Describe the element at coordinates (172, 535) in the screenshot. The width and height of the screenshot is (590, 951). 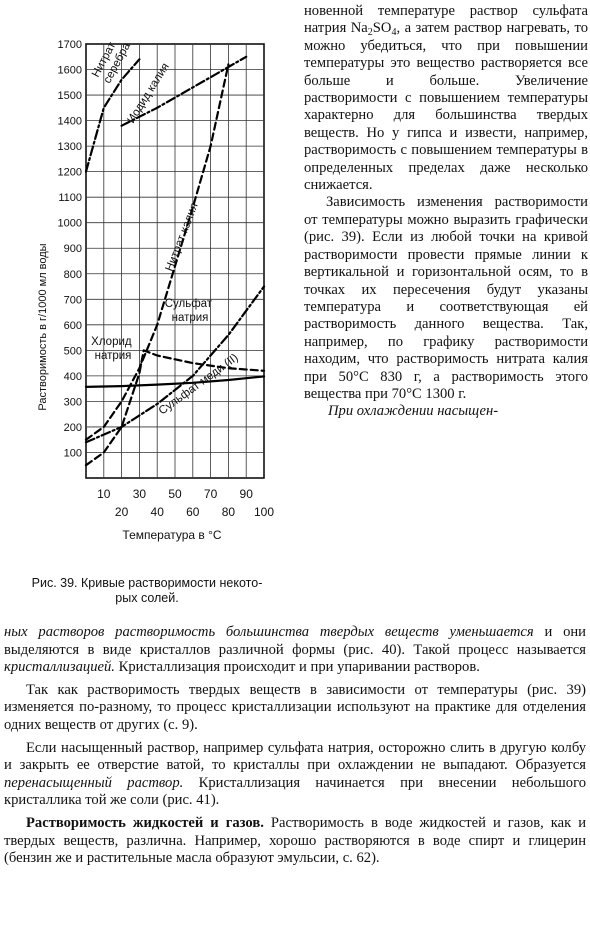
I see `x-axis-label: Температура в °С` at that location.